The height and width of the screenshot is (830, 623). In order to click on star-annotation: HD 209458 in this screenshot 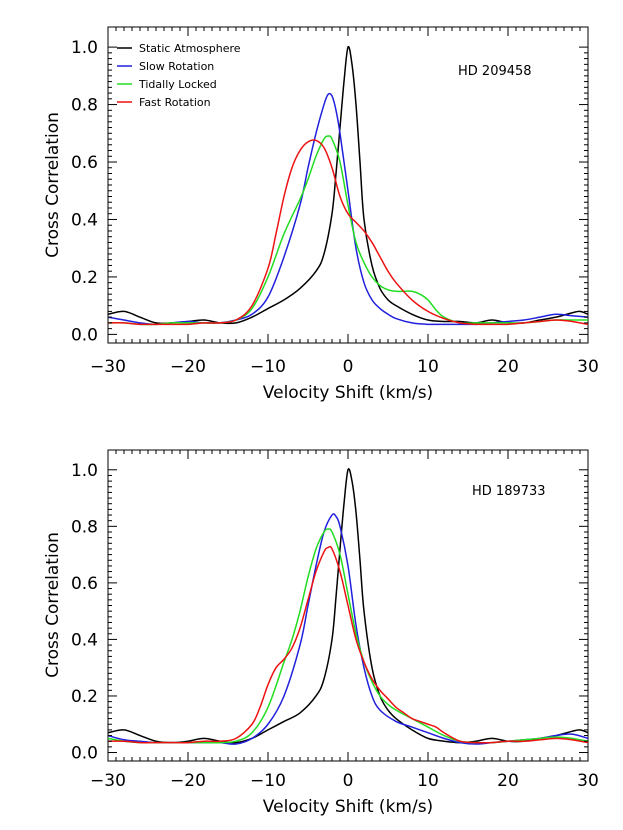, I will do `click(495, 71)`.